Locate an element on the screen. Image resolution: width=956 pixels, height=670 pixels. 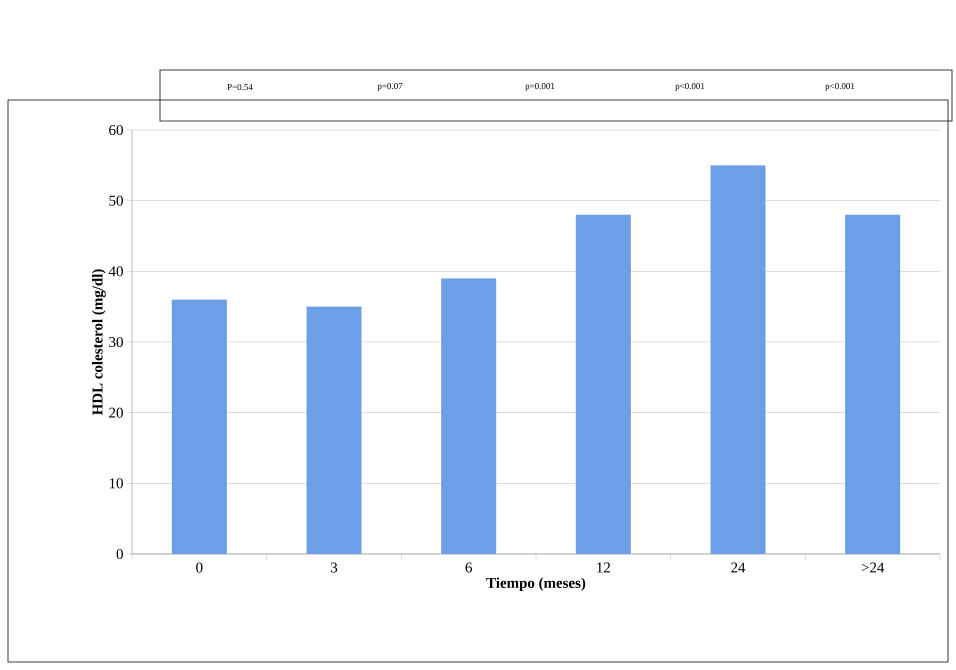
x-tick-label: 6 is located at coordinates (469, 567).